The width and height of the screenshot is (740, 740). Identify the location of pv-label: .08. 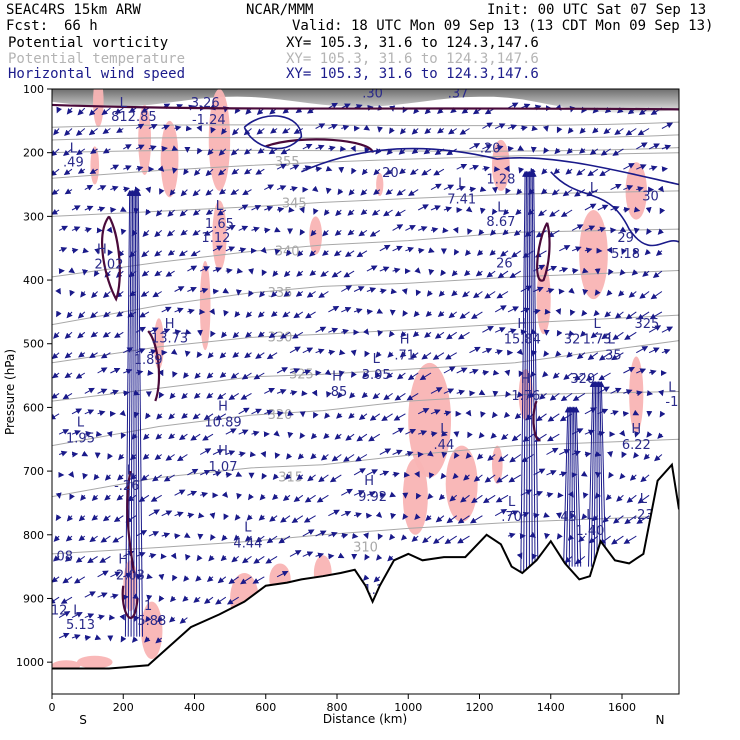
(62, 556).